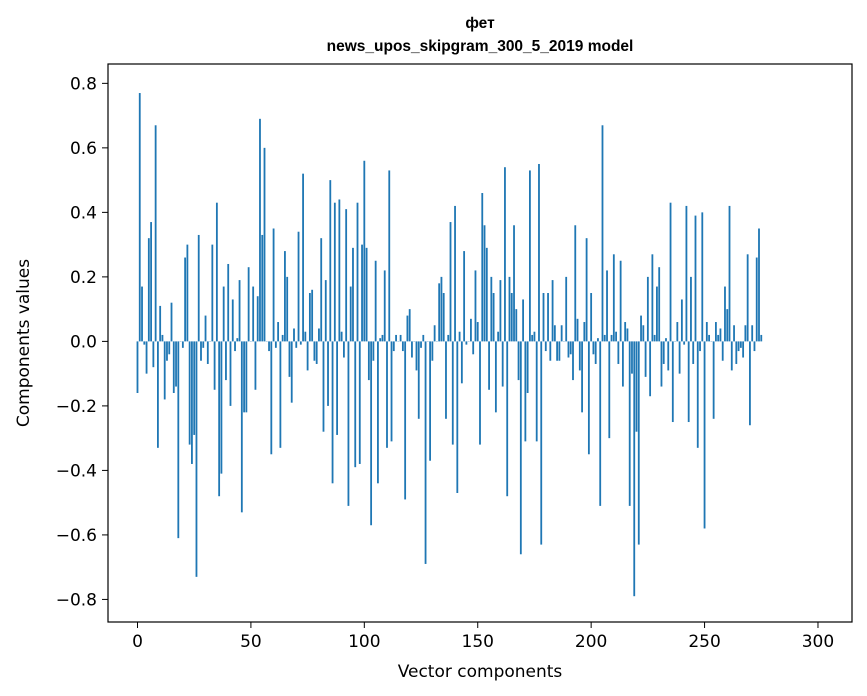 The width and height of the screenshot is (867, 696). I want to click on y-tick-label: −0.6, so click(76, 536).